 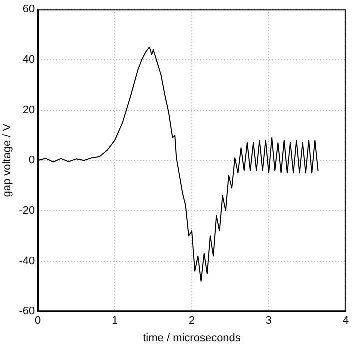 What do you see at coordinates (29, 60) in the screenshot?
I see `y-tick-label: 40` at bounding box center [29, 60].